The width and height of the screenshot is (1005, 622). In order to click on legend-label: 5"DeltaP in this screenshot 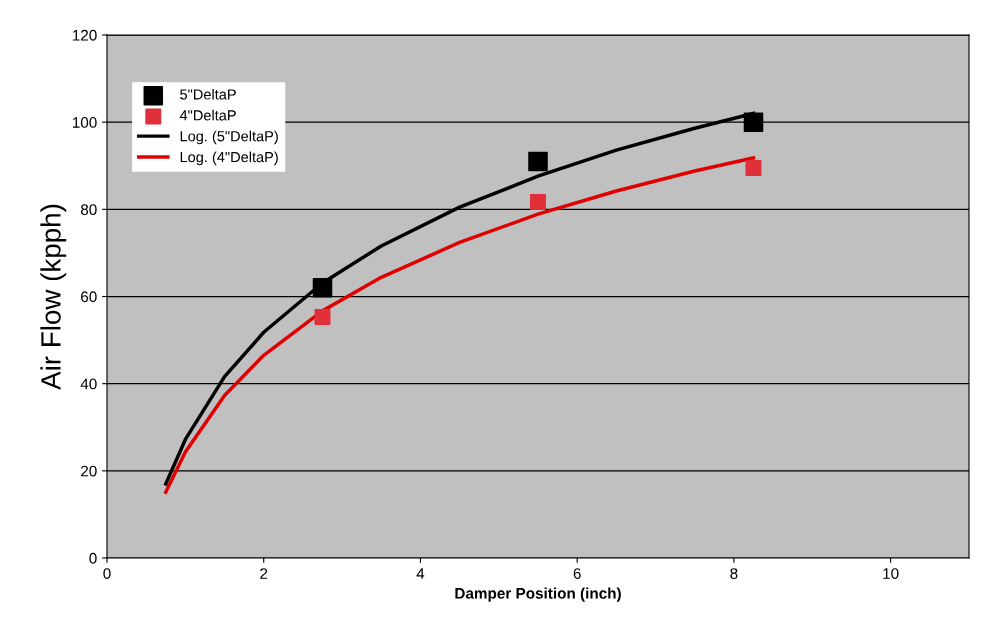, I will do `click(208, 94)`.